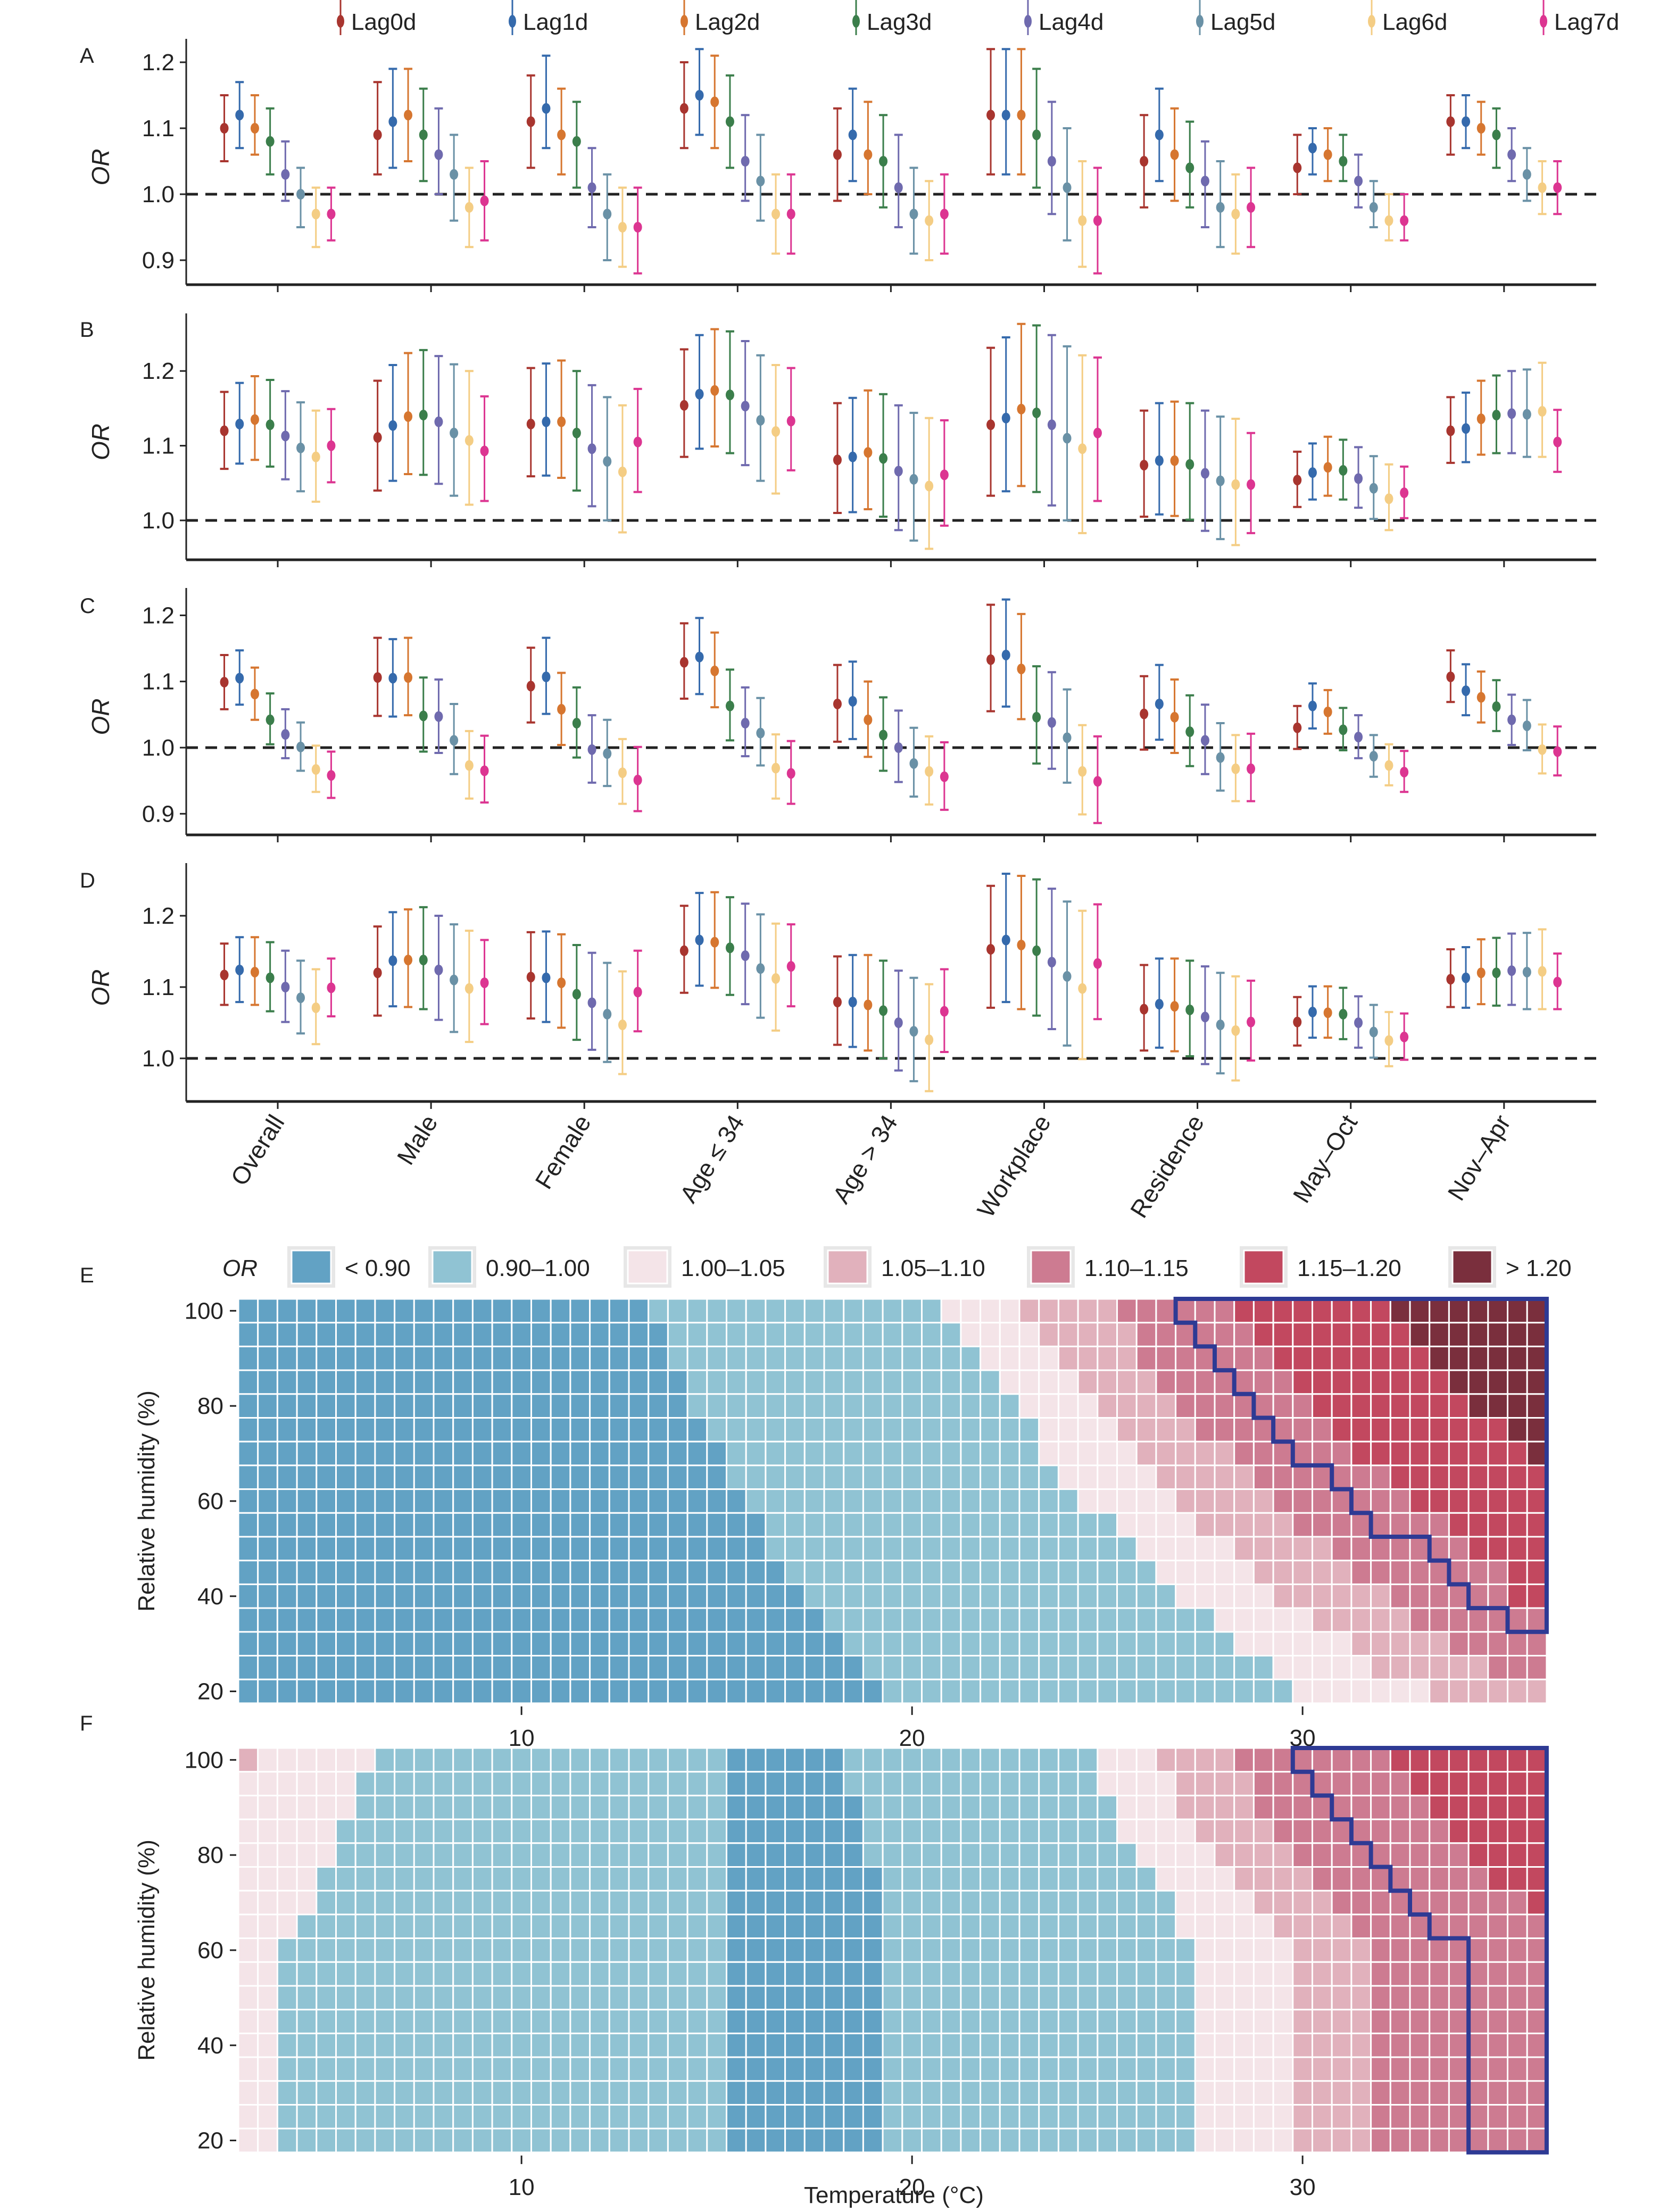  I want to click on y-tick-label: 0.9, so click(158, 260).